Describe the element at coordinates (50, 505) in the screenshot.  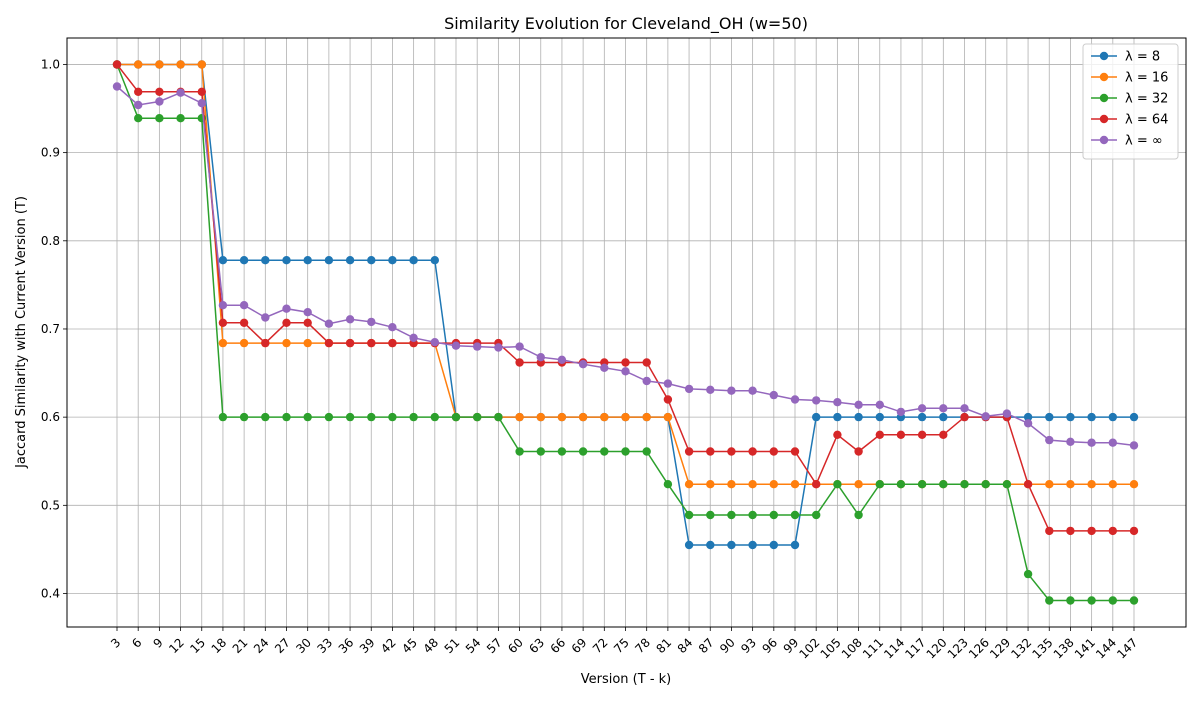
I see `y-tick-label: 0.5` at that location.